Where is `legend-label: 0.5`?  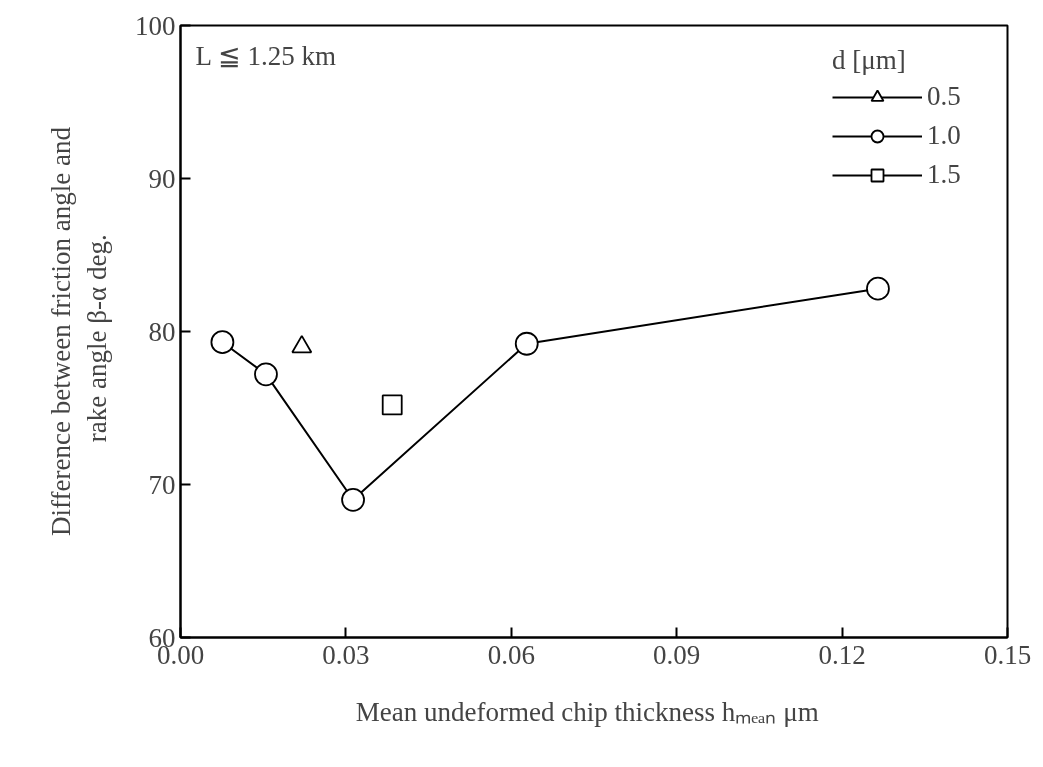 legend-label: 0.5 is located at coordinates (944, 96).